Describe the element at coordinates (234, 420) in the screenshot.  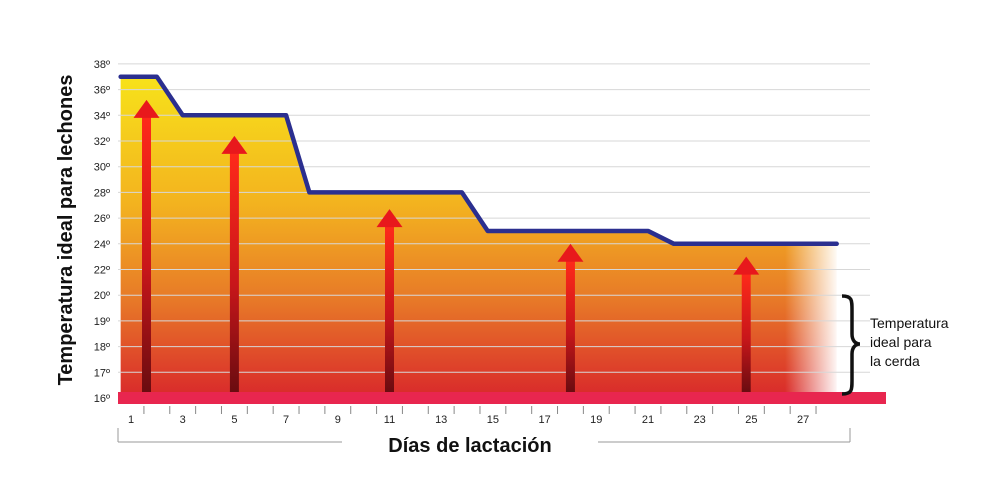
I see `x-tick-label: 5` at that location.